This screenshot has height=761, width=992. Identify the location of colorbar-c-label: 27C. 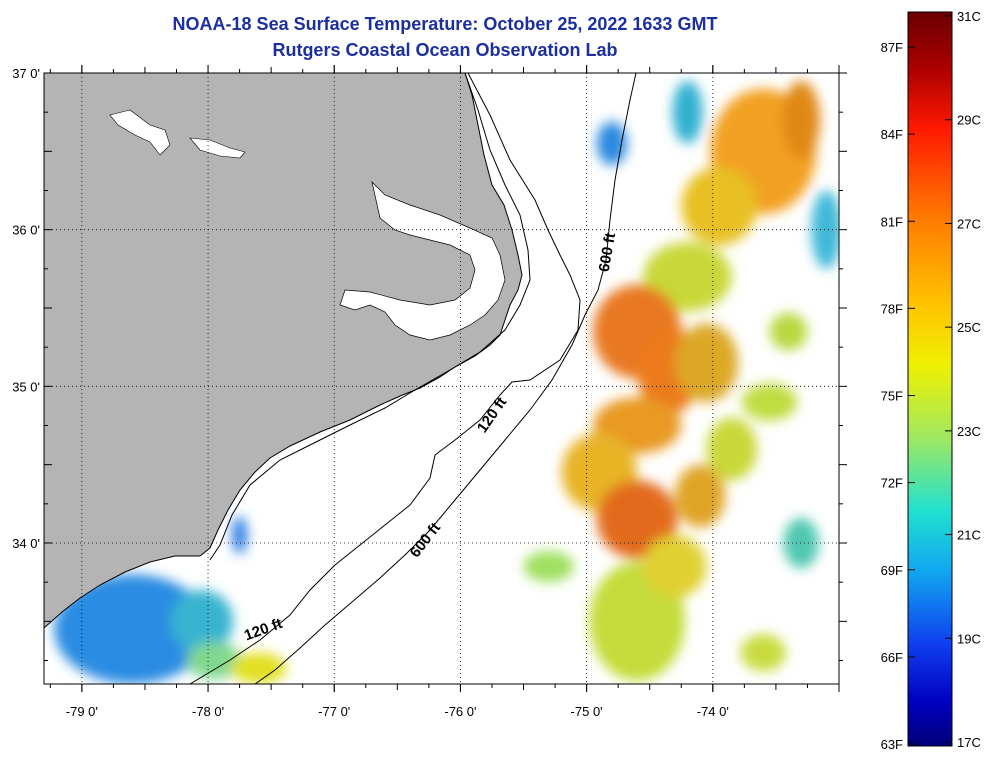
(969, 223).